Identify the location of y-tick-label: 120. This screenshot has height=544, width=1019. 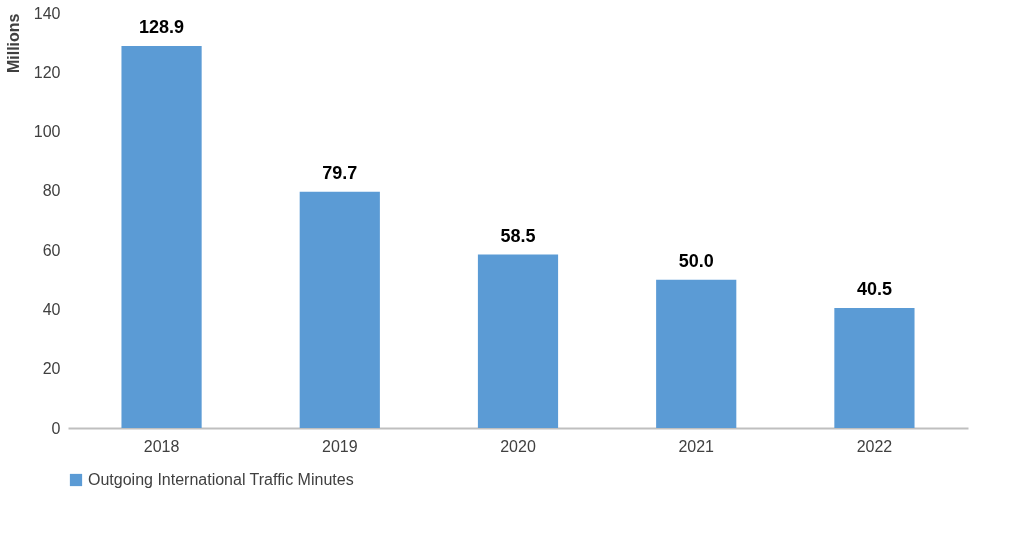
(47, 72).